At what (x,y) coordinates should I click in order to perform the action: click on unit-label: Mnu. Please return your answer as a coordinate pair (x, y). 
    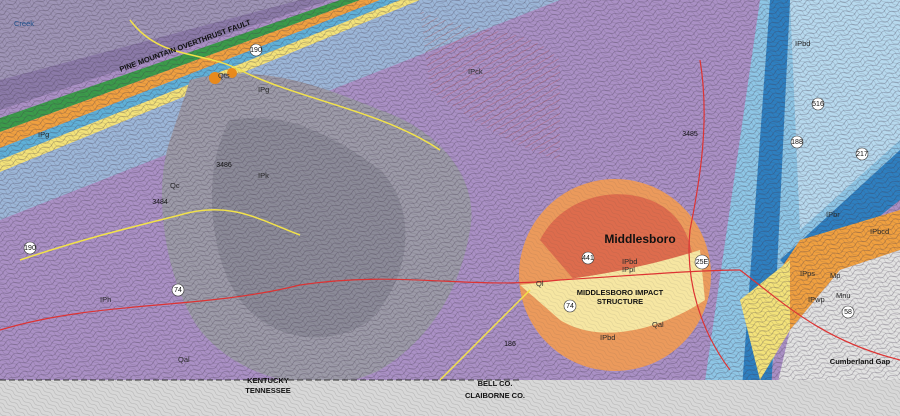
    Looking at the image, I should click on (843, 295).